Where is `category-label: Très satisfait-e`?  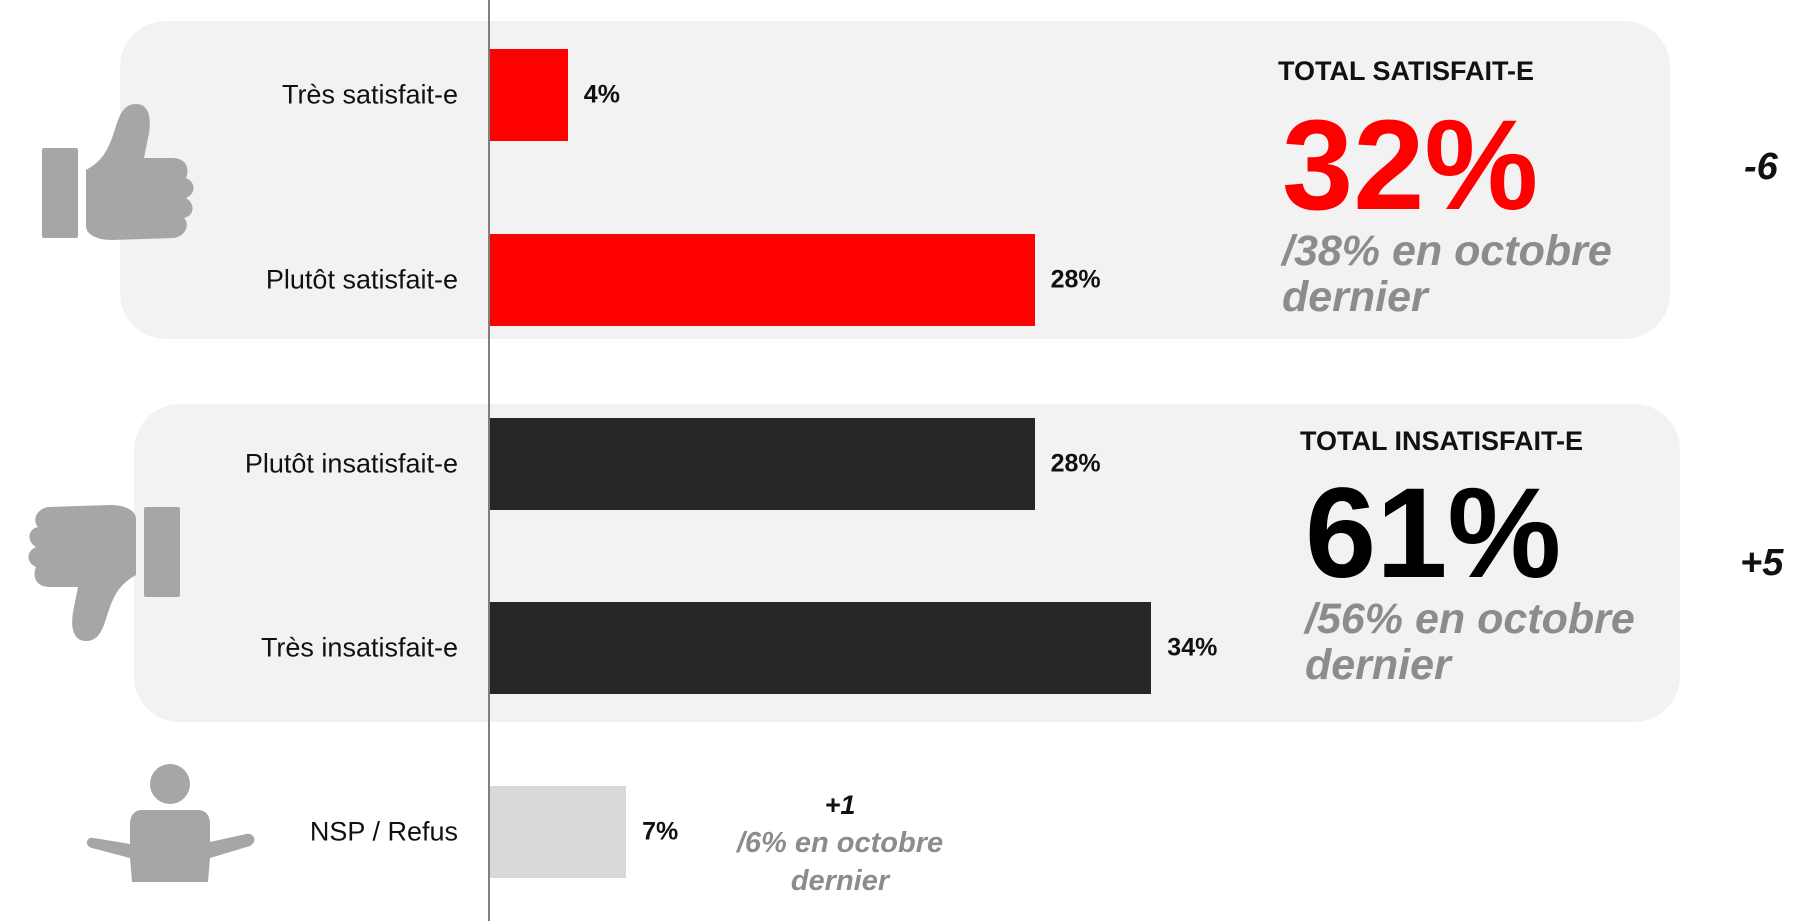 category-label: Très satisfait-e is located at coordinates (369, 94).